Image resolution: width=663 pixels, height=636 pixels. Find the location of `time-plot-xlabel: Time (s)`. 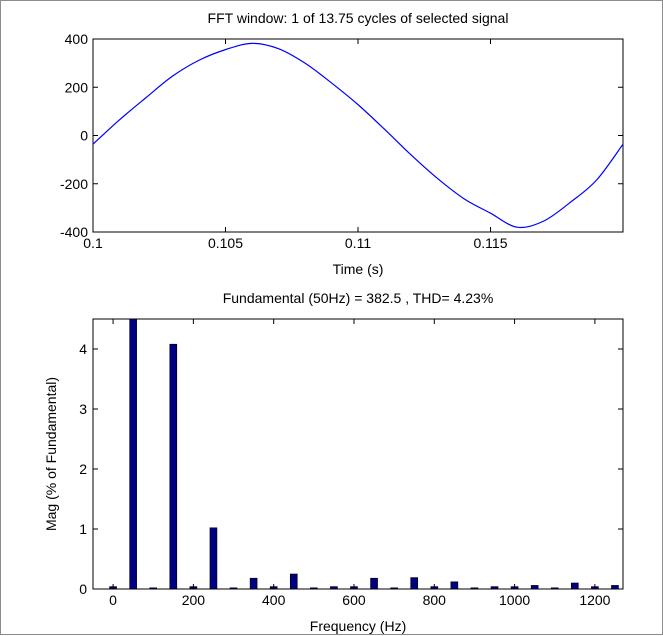

time-plot-xlabel: Time (s) is located at coordinates (358, 269).